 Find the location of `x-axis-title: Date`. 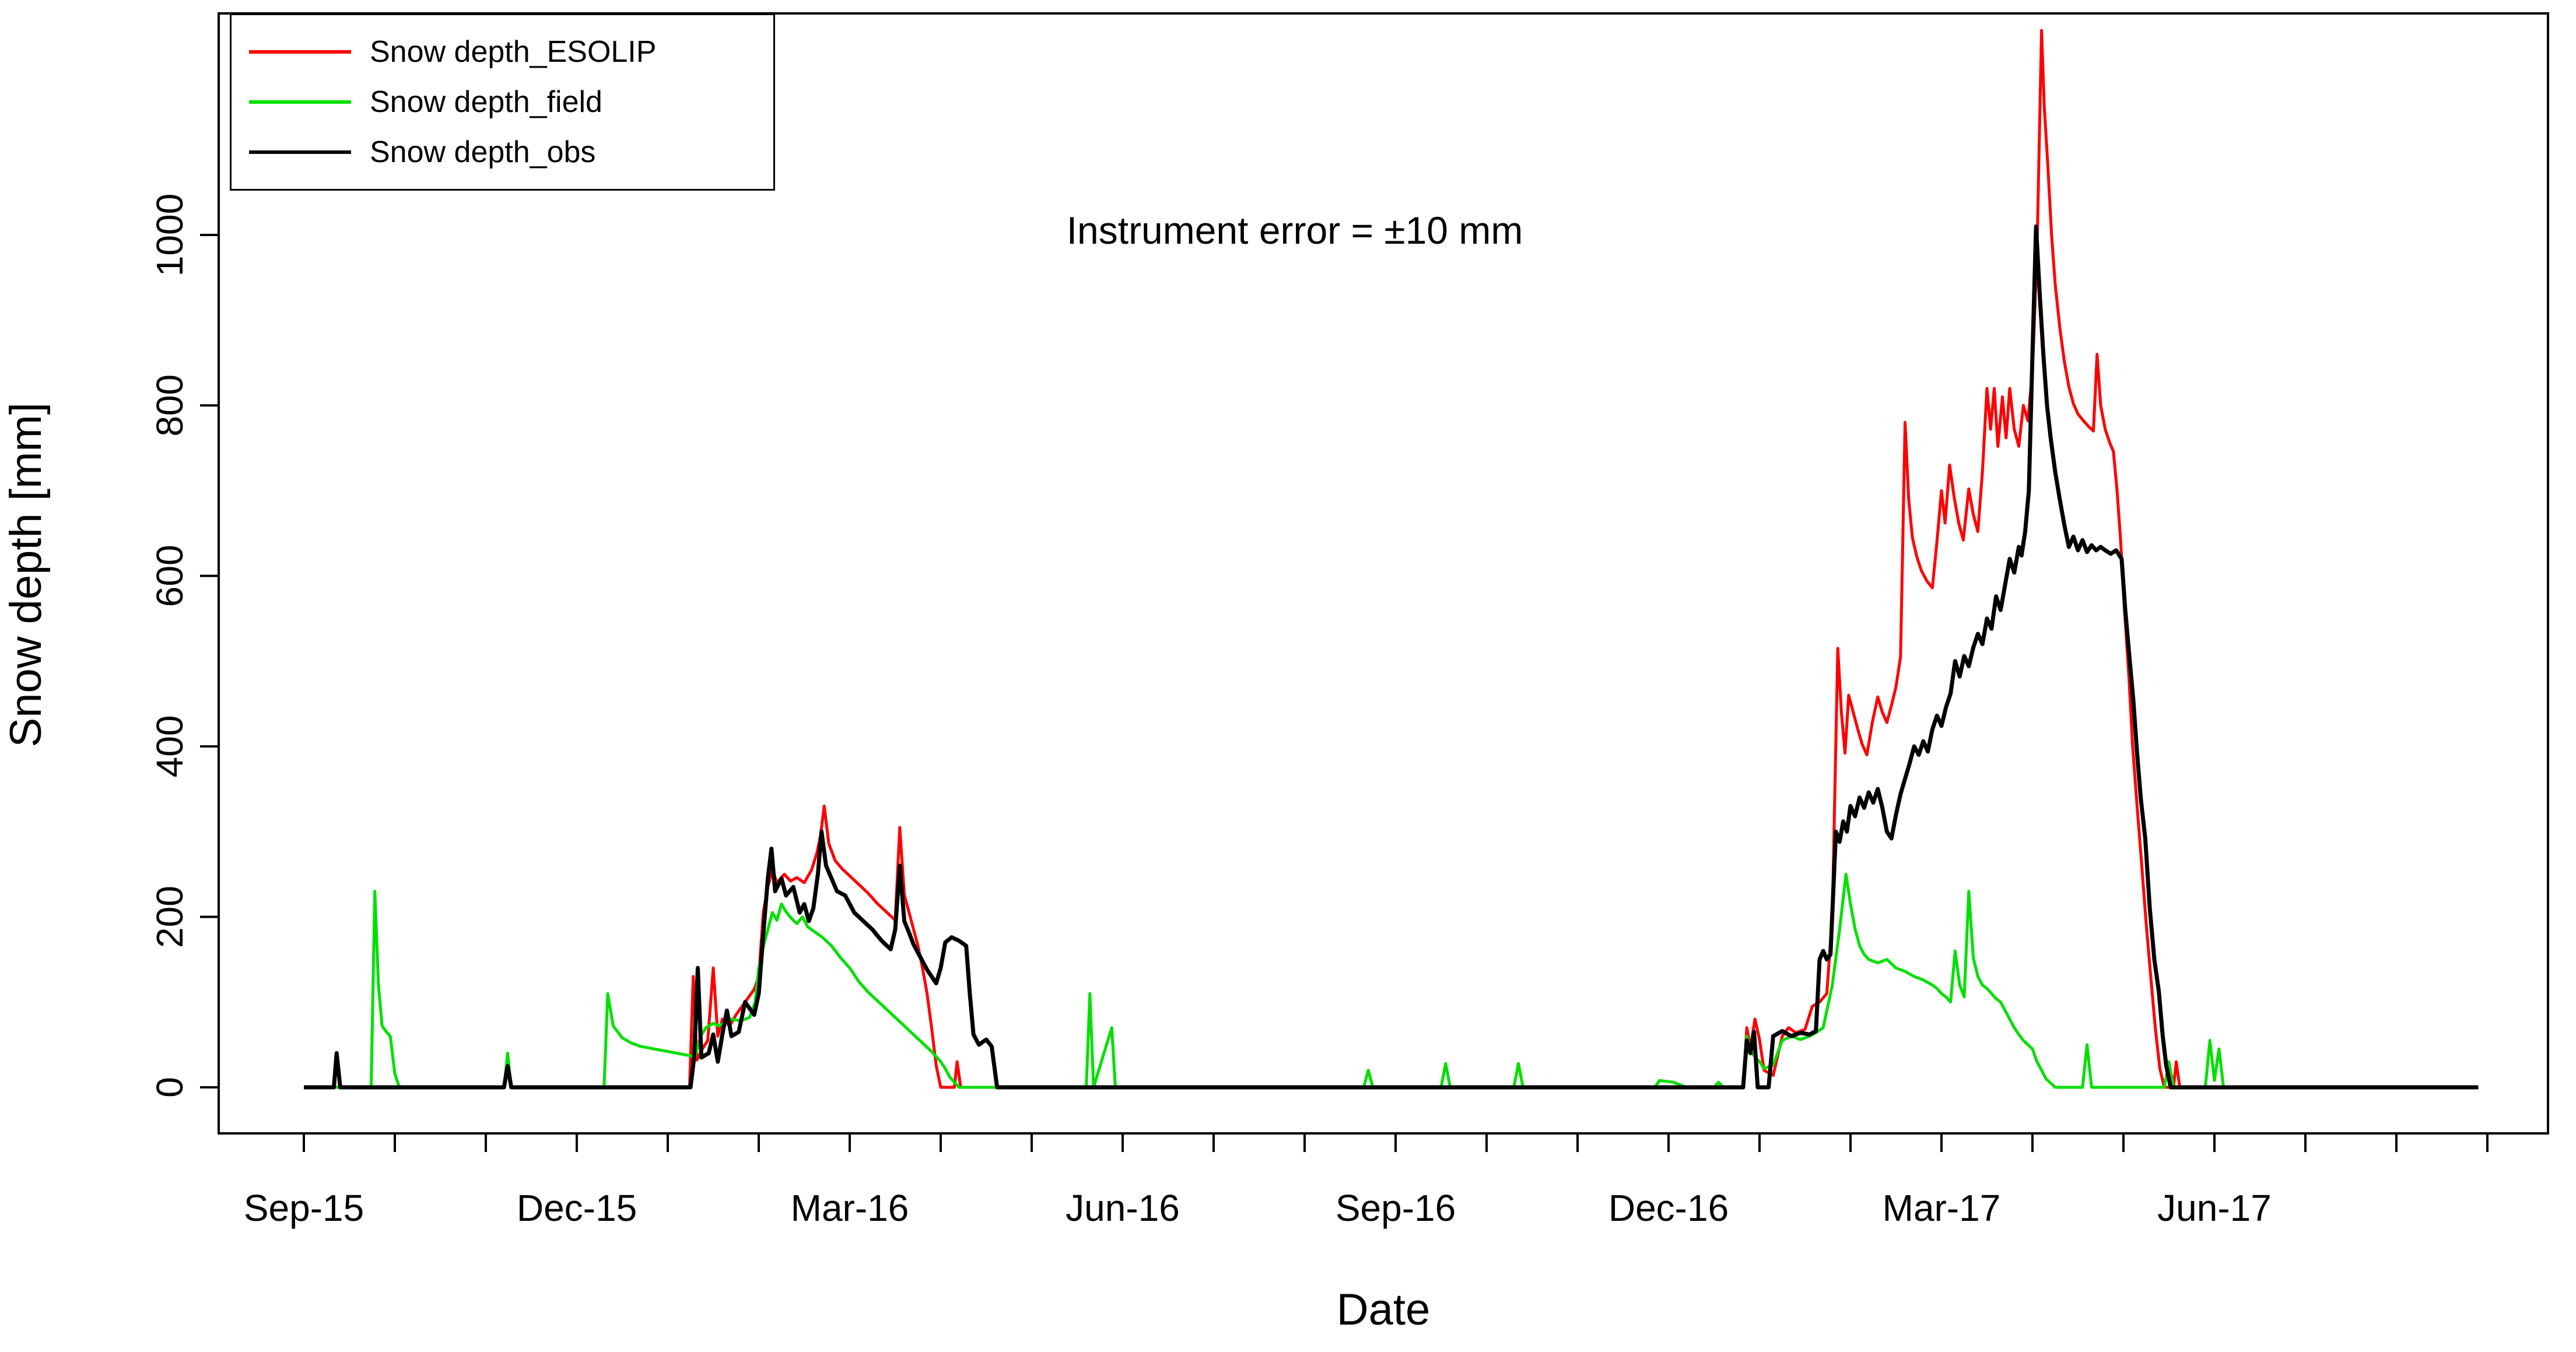

x-axis-title: Date is located at coordinates (1384, 1310).